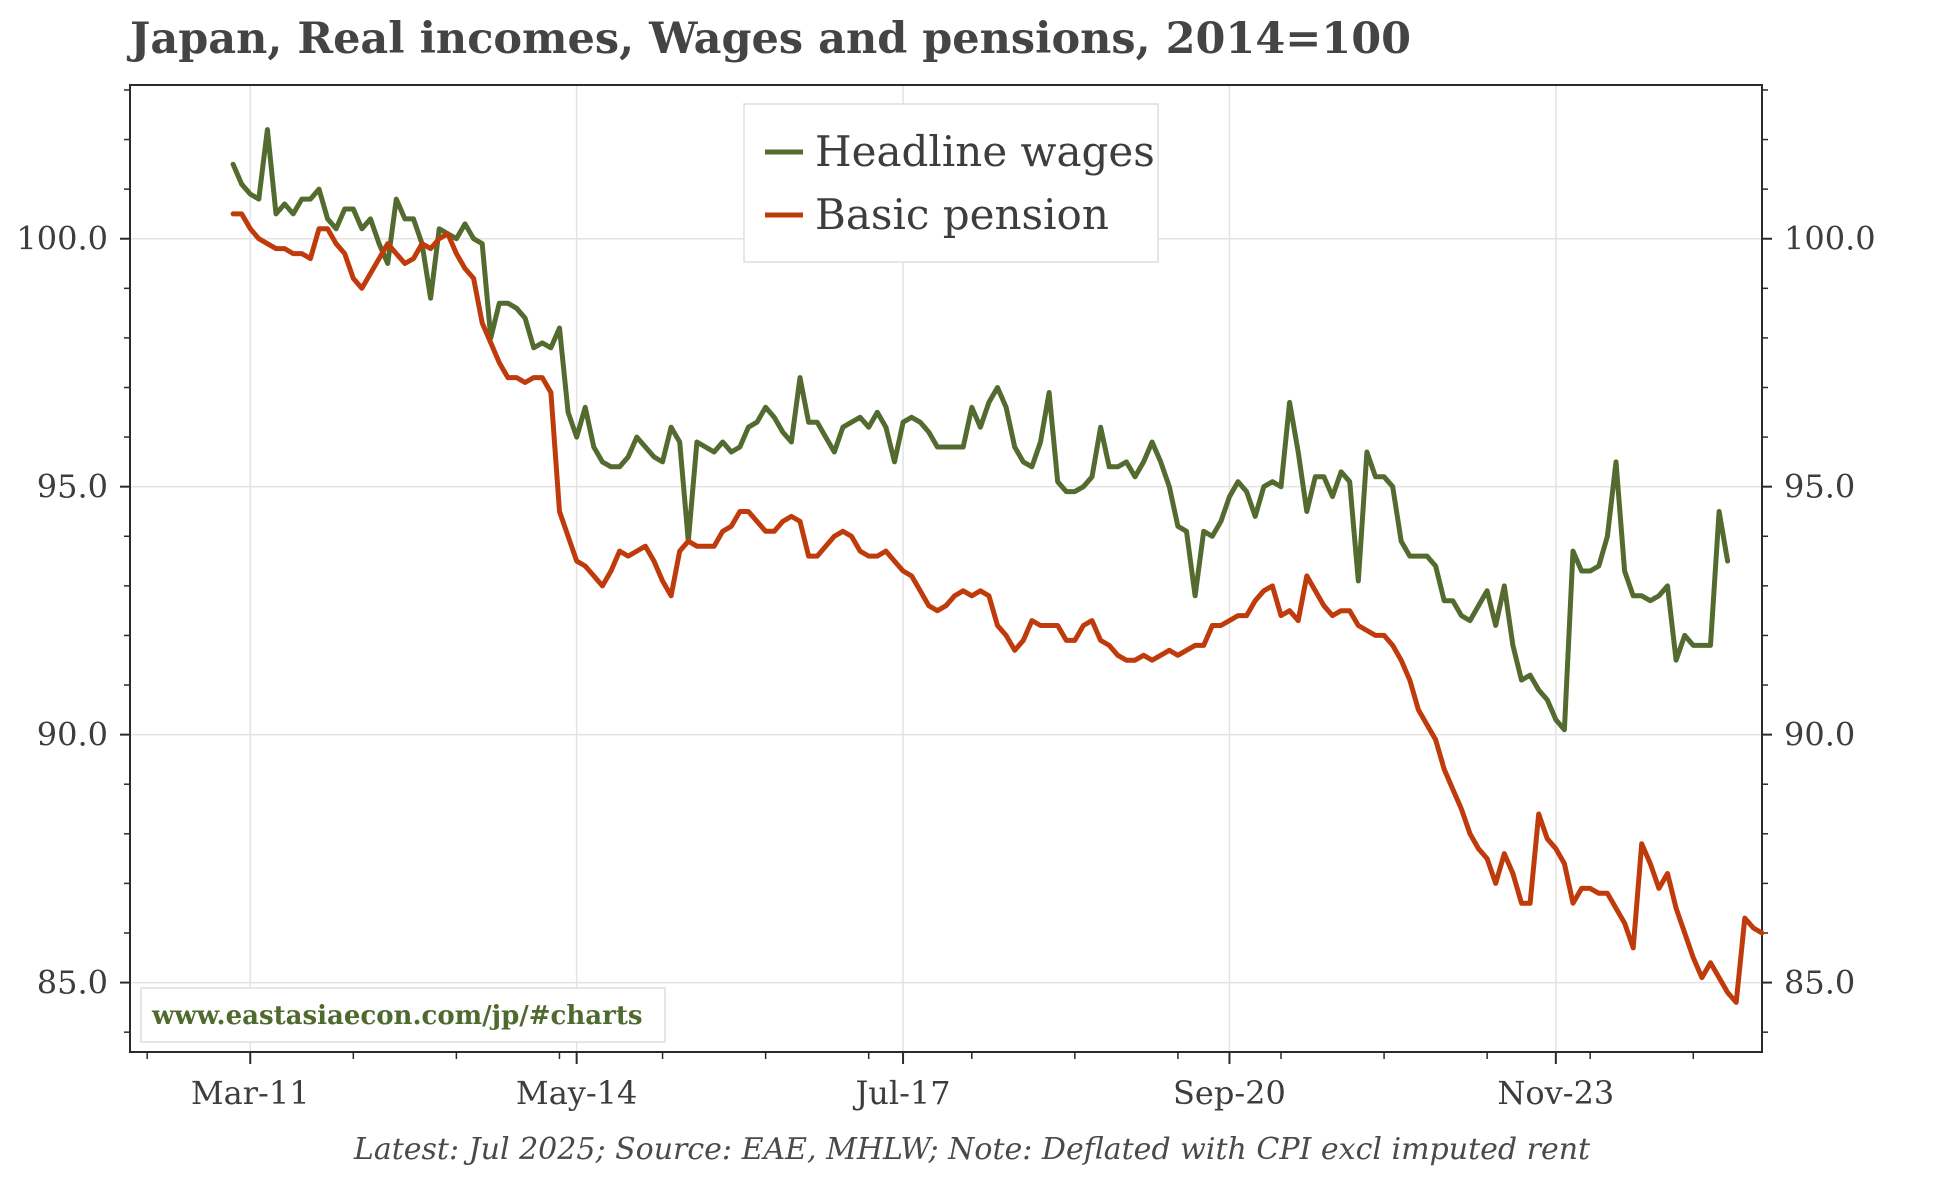 The image size is (1944, 1178). I want to click on legend-label-headline-wages: Headline wages, so click(985, 151).